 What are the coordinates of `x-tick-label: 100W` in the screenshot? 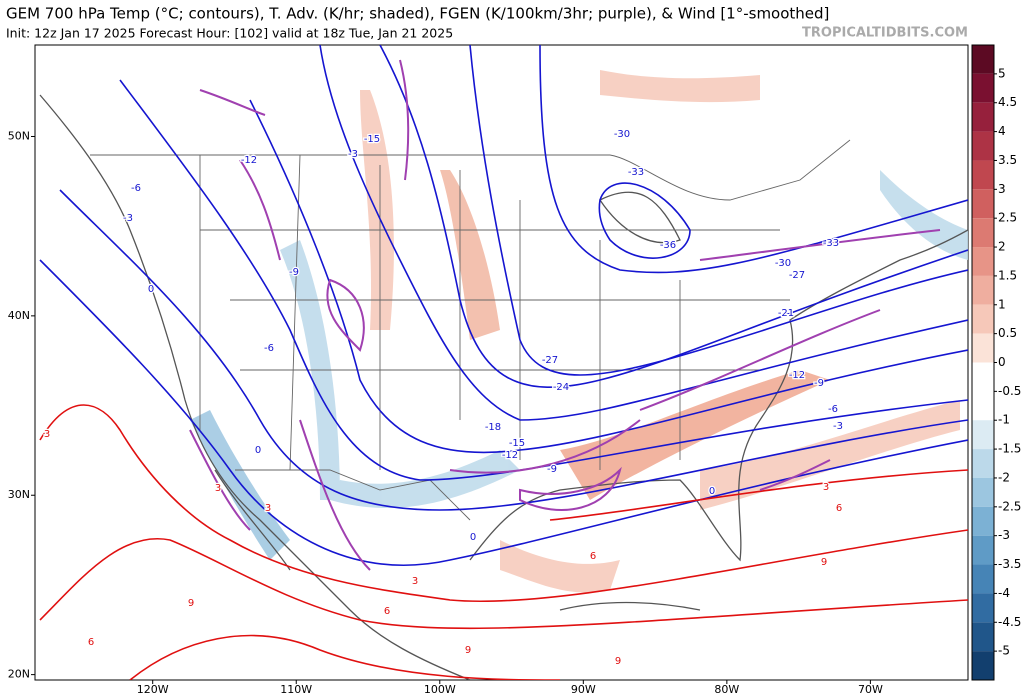 It's located at (440, 689).